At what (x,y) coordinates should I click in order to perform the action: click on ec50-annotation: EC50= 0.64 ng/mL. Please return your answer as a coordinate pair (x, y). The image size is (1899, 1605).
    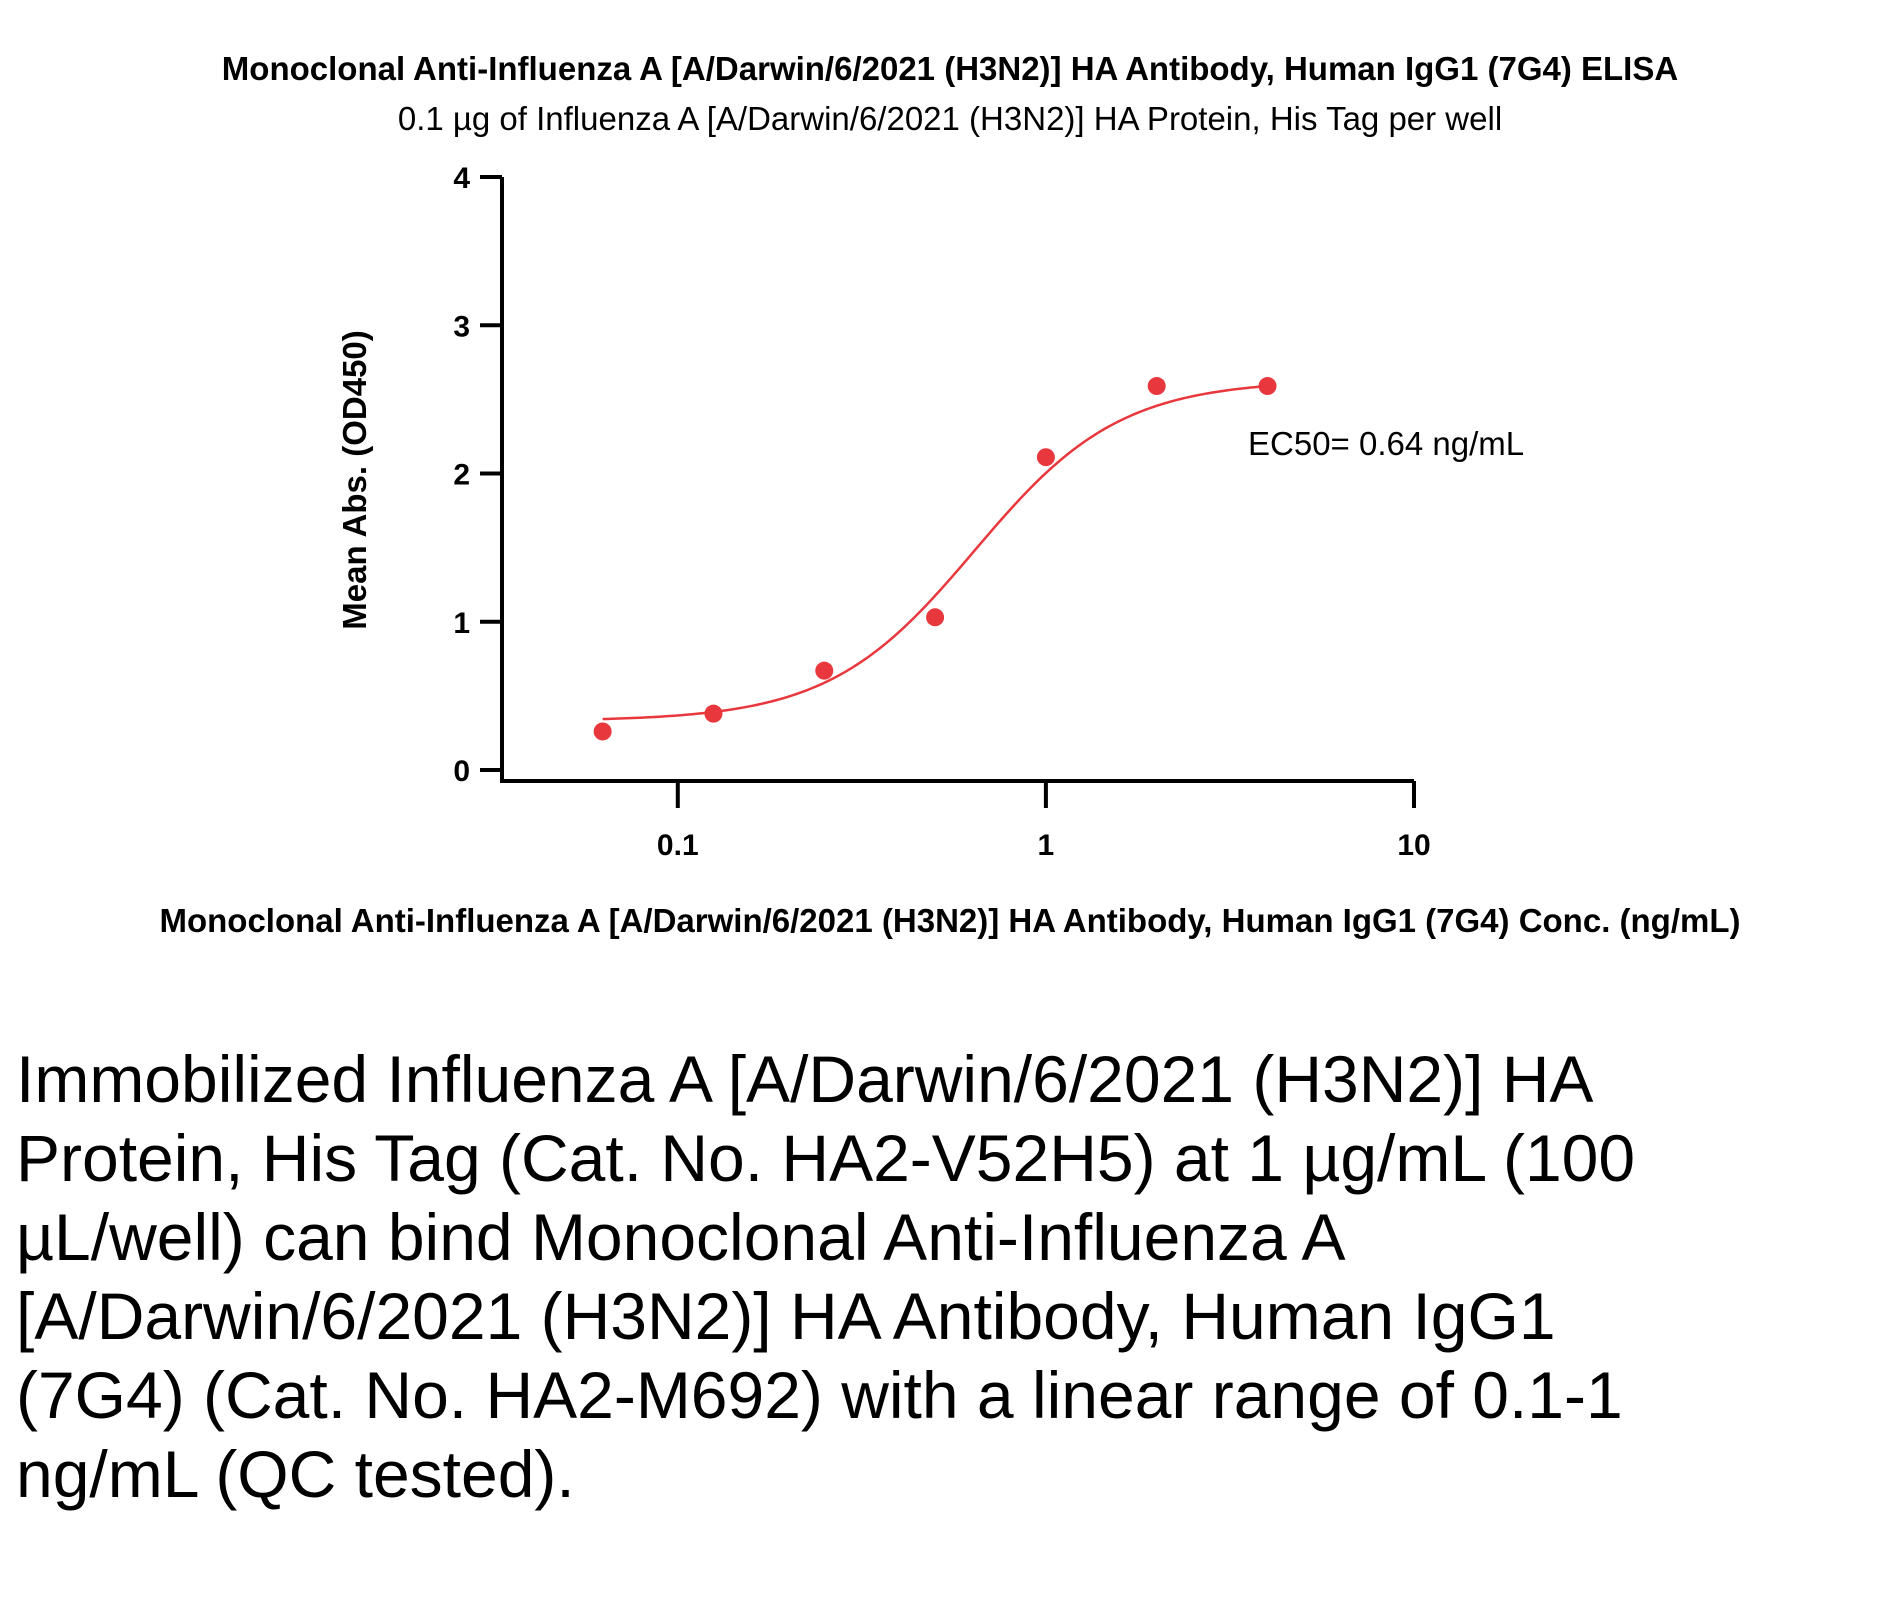
    Looking at the image, I should click on (1386, 443).